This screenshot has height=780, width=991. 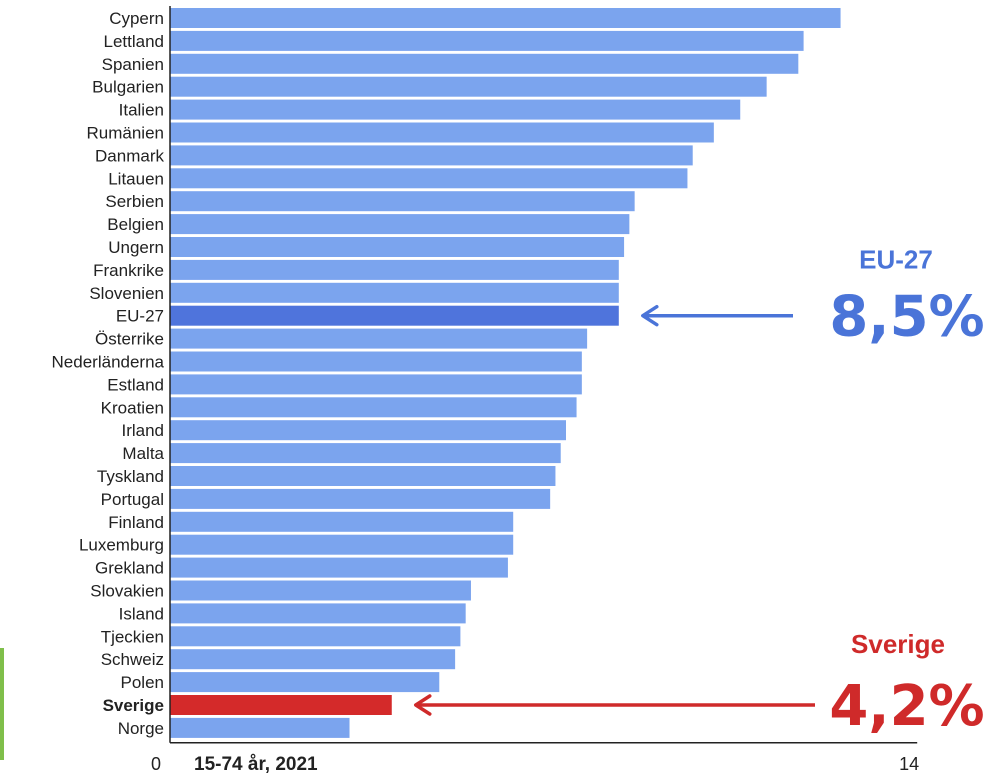 What do you see at coordinates (128, 270) in the screenshot?
I see `category-label-frankrike: Frankrike` at bounding box center [128, 270].